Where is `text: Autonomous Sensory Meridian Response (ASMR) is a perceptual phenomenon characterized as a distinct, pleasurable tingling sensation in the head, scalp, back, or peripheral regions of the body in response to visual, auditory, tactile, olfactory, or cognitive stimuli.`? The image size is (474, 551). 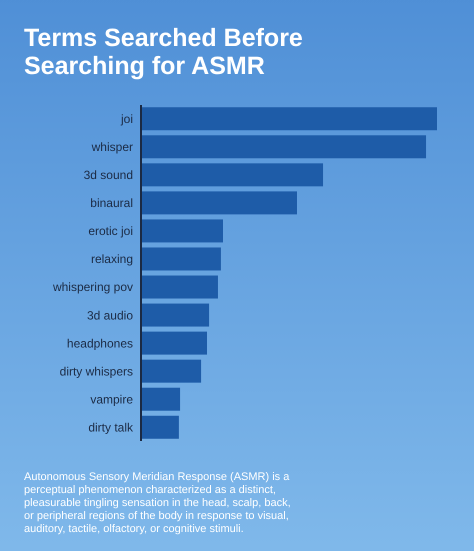
text: Autonomous Sensory Meridian Response (ASMR) is a perceptual phenomenon characterized as a distinct, pleasurable tingling sensation in the head, scalp, back, or peripheral regions of the body in response to visual, auditory, tactile, olfactory, or cognitive stimuli. is located at coordinates (157, 503).